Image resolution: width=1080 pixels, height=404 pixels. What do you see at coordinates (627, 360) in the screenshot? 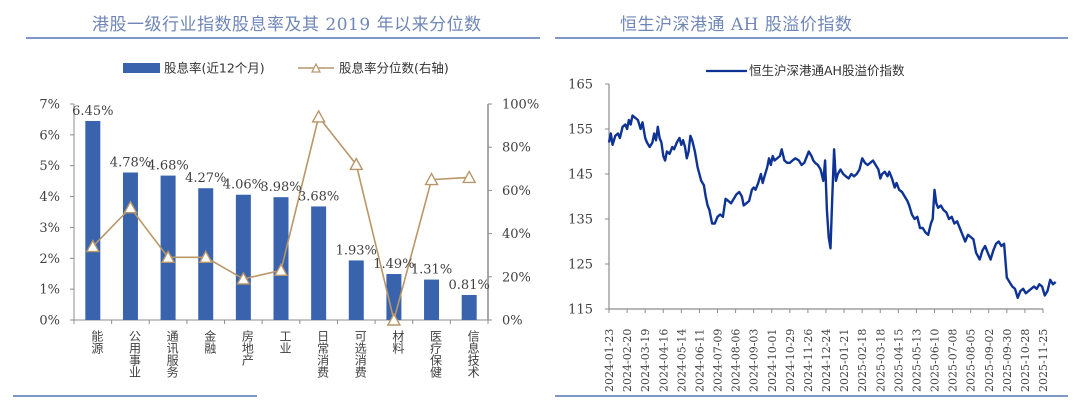
I see `right-chart-date-label: 2024-02-20` at bounding box center [627, 360].